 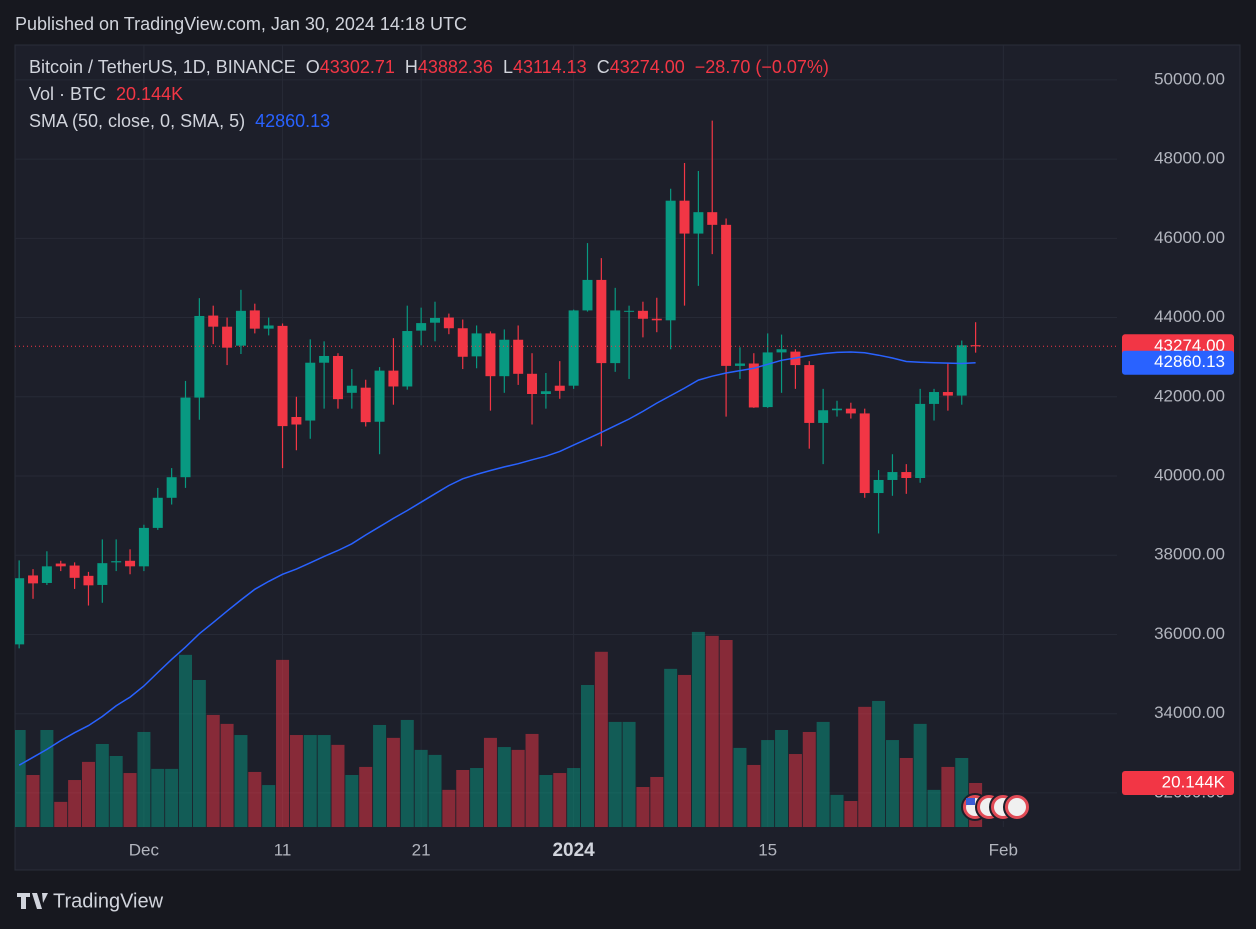 I want to click on x-tick-label: 2024, so click(x=573, y=850).